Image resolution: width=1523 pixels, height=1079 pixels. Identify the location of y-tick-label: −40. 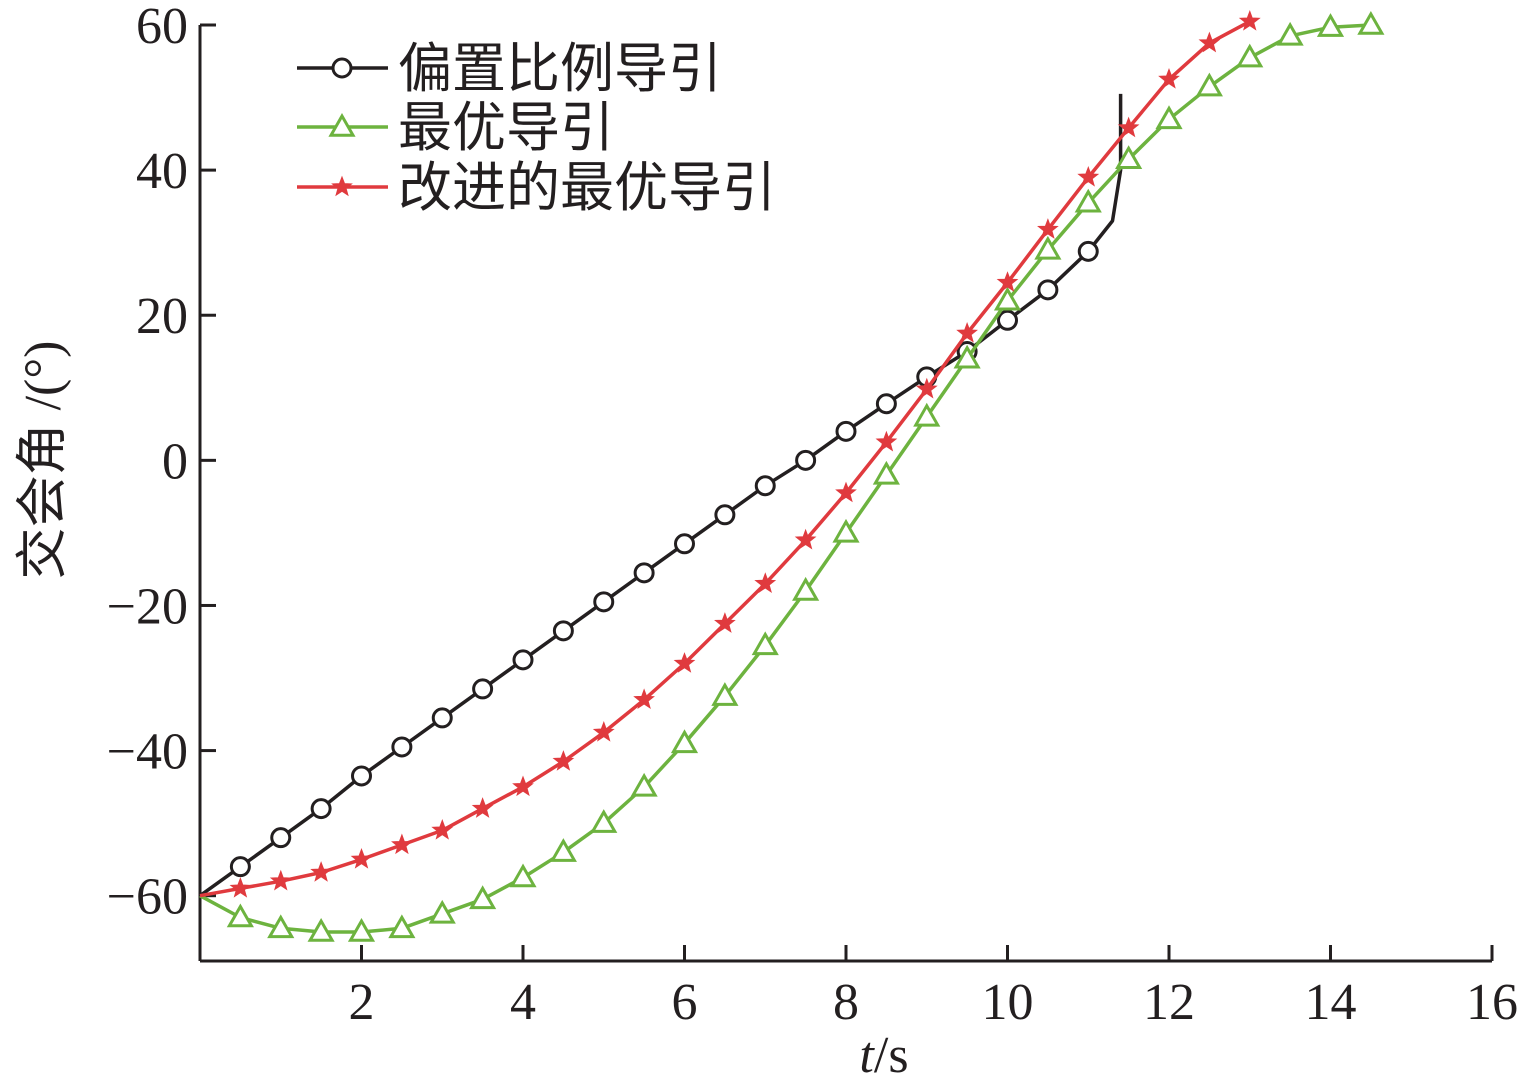
(147, 752).